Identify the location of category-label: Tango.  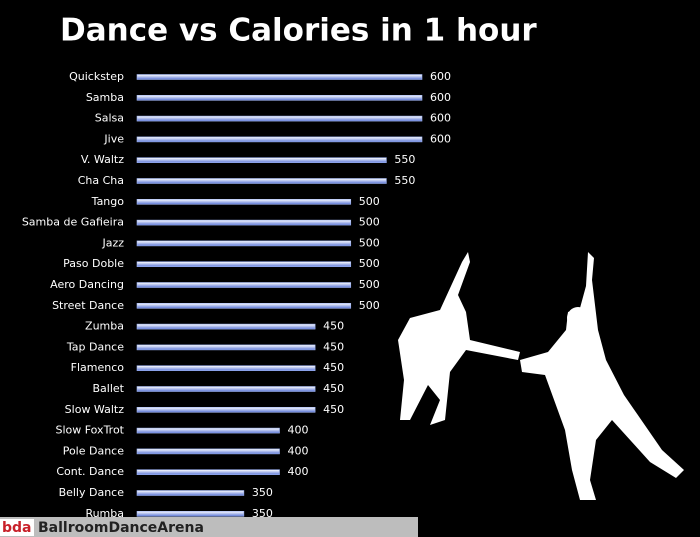
(108, 201).